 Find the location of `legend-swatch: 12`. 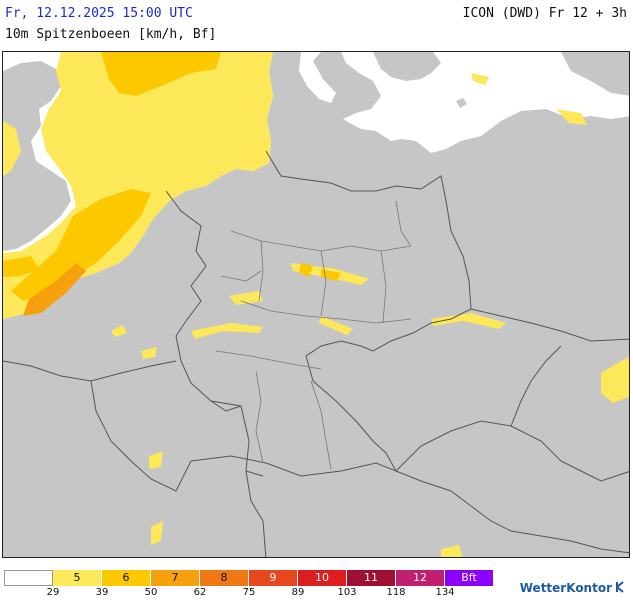

legend-swatch: 12 is located at coordinates (420, 578).